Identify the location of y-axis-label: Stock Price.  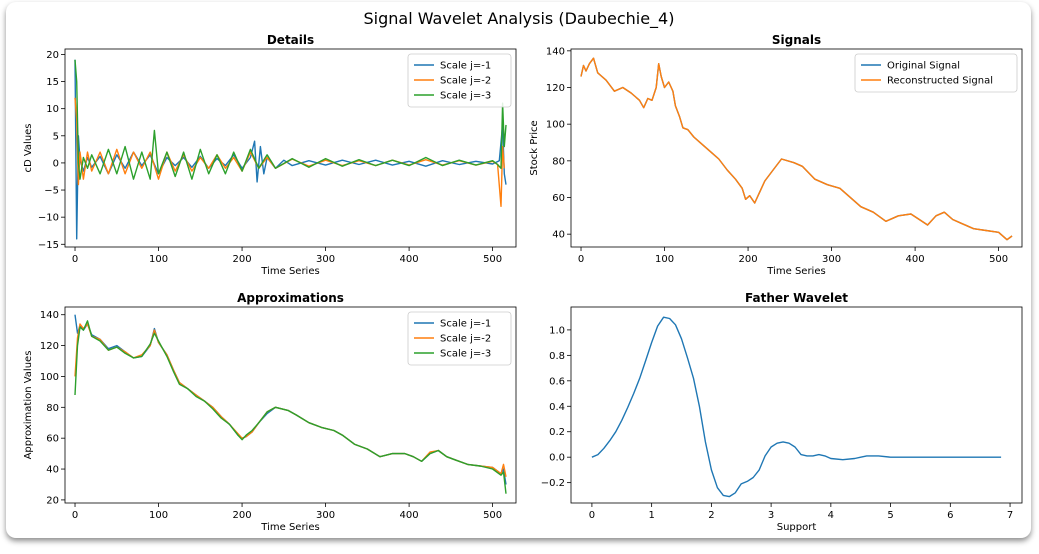
(534, 147).